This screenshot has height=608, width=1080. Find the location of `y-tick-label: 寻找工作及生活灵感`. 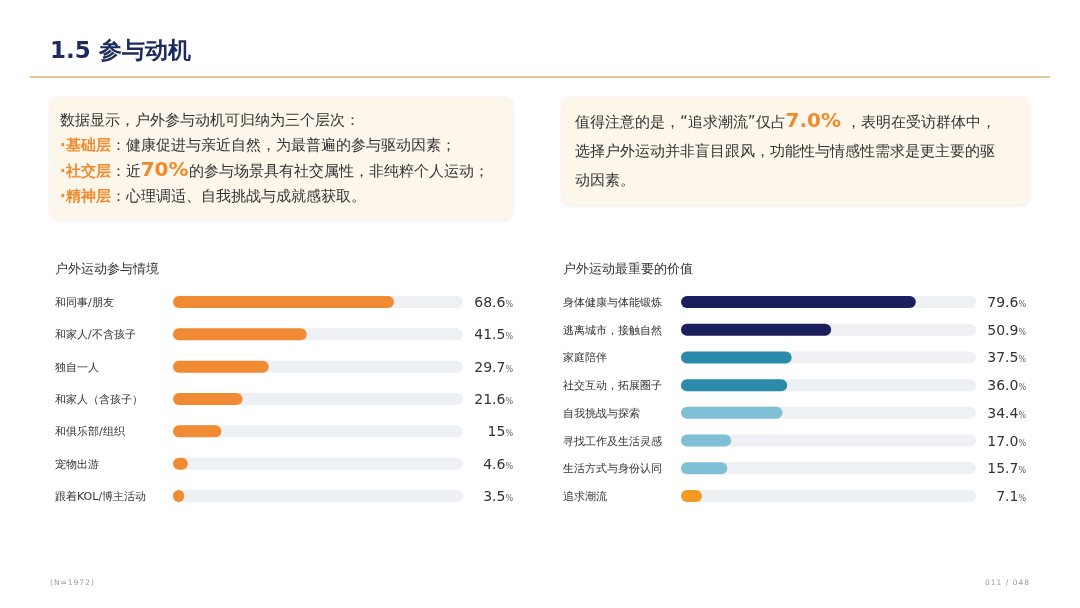

y-tick-label: 寻找工作及生活灵感 is located at coordinates (612, 441).